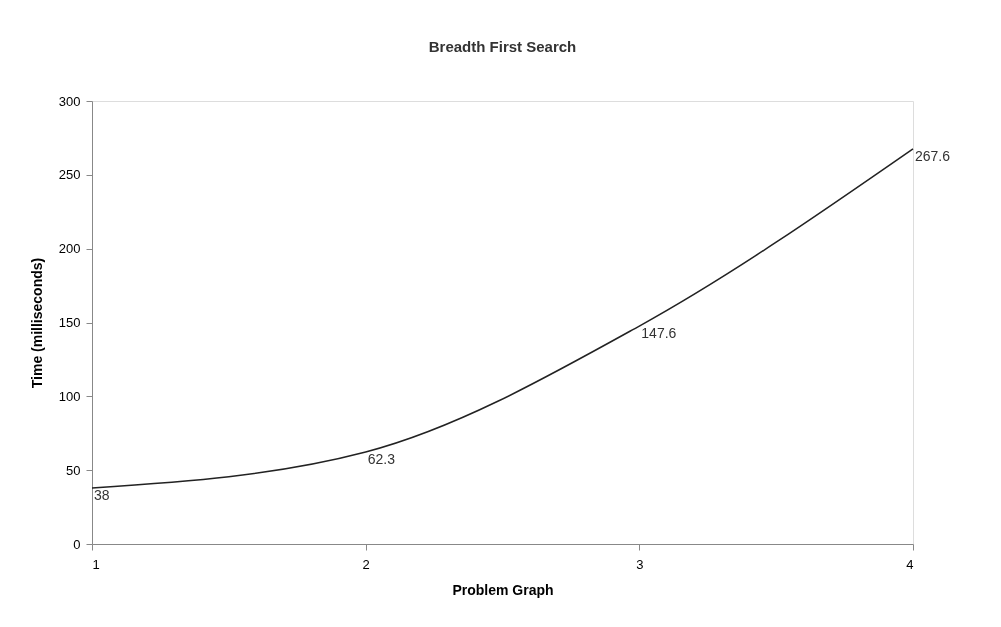 This screenshot has height=627, width=1001. I want to click on x-tick-label: 3, so click(640, 564).